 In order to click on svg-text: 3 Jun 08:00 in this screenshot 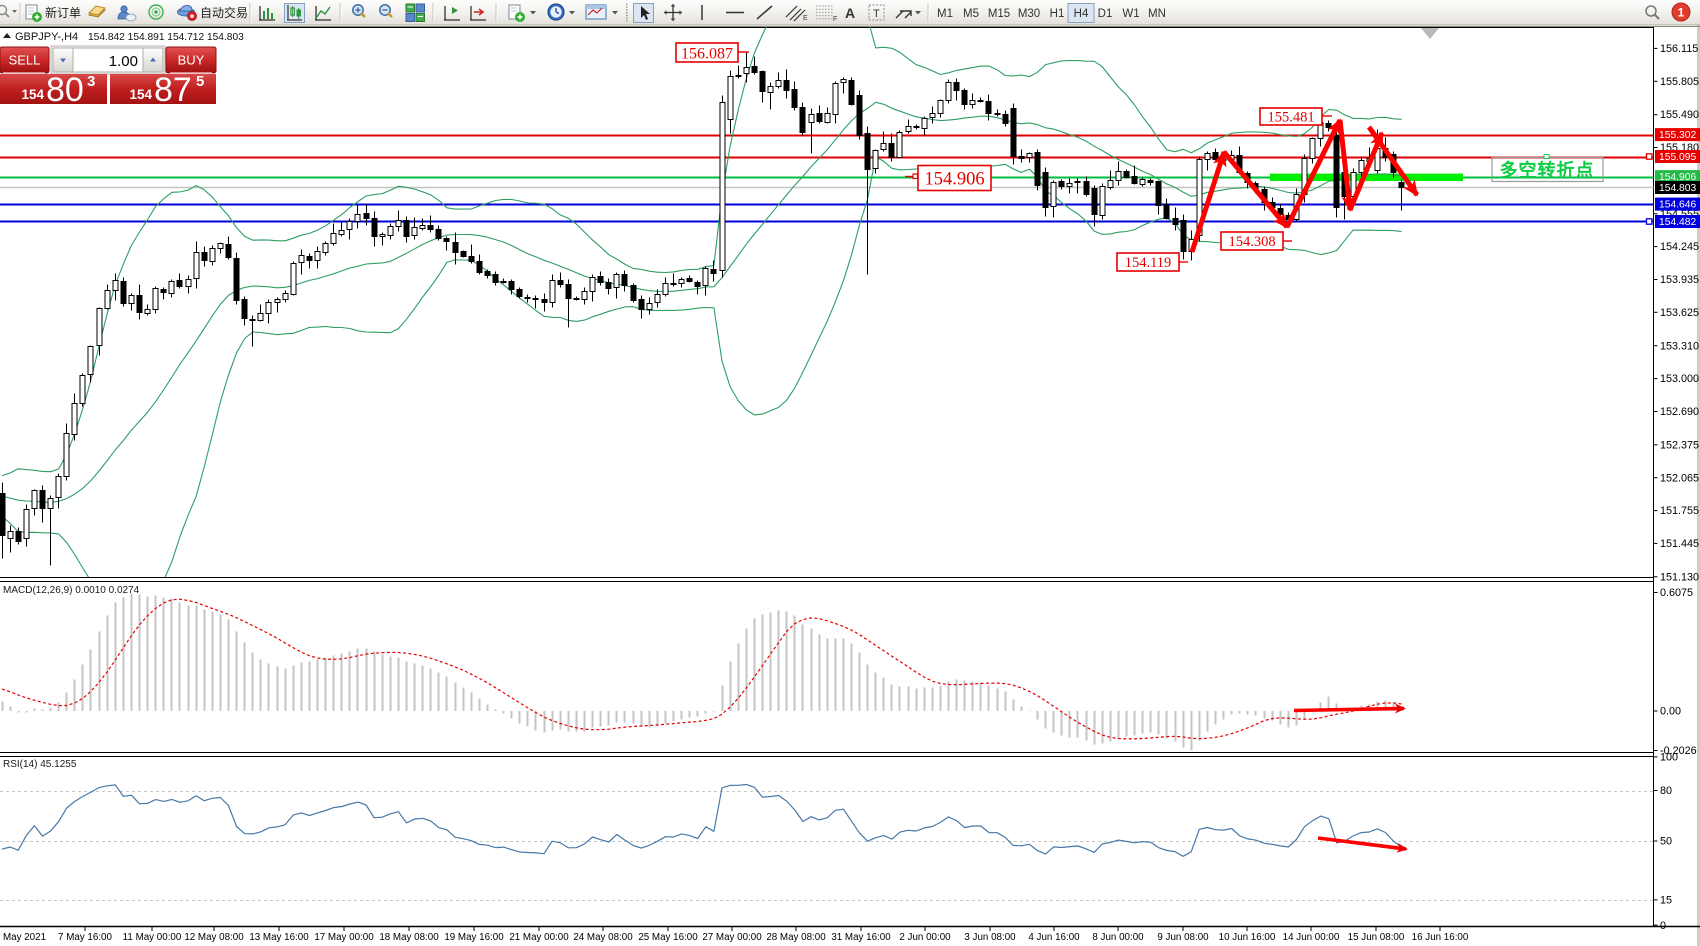, I will do `click(990, 937)`.